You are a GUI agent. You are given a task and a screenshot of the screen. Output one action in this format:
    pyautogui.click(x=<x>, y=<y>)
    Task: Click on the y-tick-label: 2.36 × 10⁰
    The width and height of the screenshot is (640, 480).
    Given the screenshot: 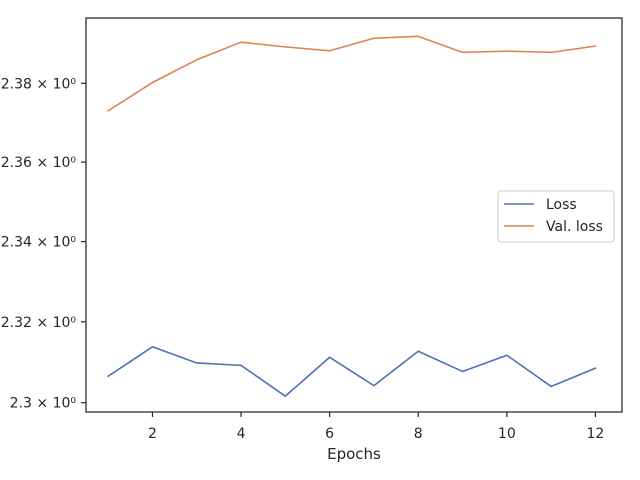 What is the action you would take?
    pyautogui.click(x=39, y=163)
    